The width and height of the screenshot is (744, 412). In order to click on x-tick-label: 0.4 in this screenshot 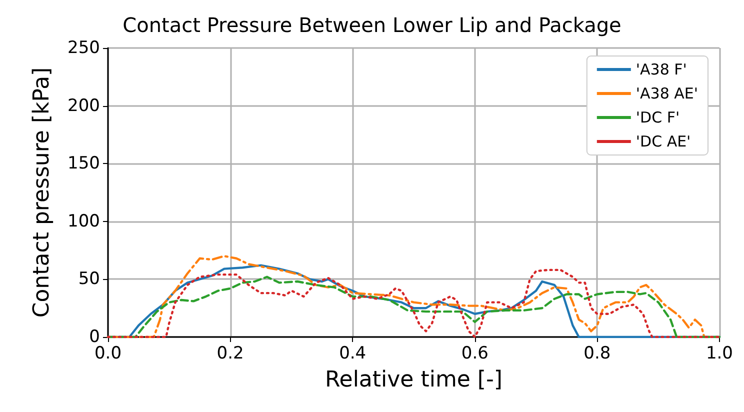, I will do `click(352, 354)`.